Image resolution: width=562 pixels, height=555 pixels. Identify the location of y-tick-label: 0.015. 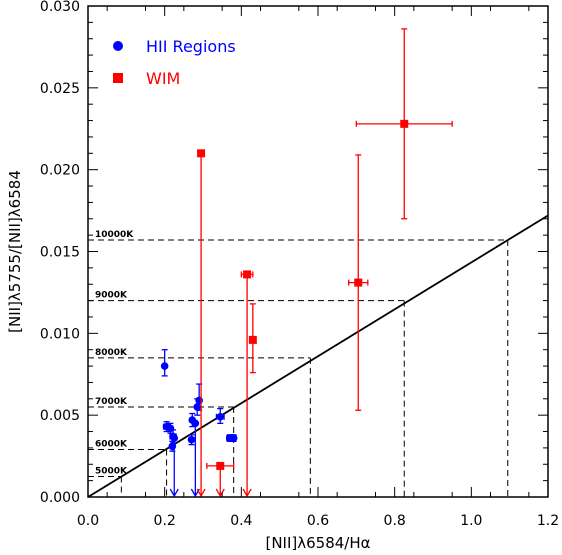
(60, 253).